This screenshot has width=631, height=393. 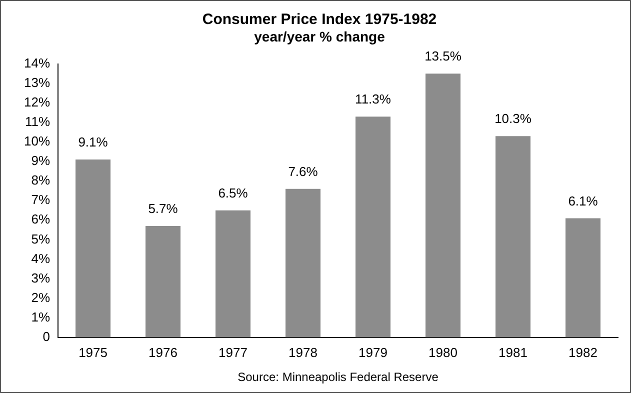 I want to click on y-tick-label: 2%, so click(x=40, y=297).